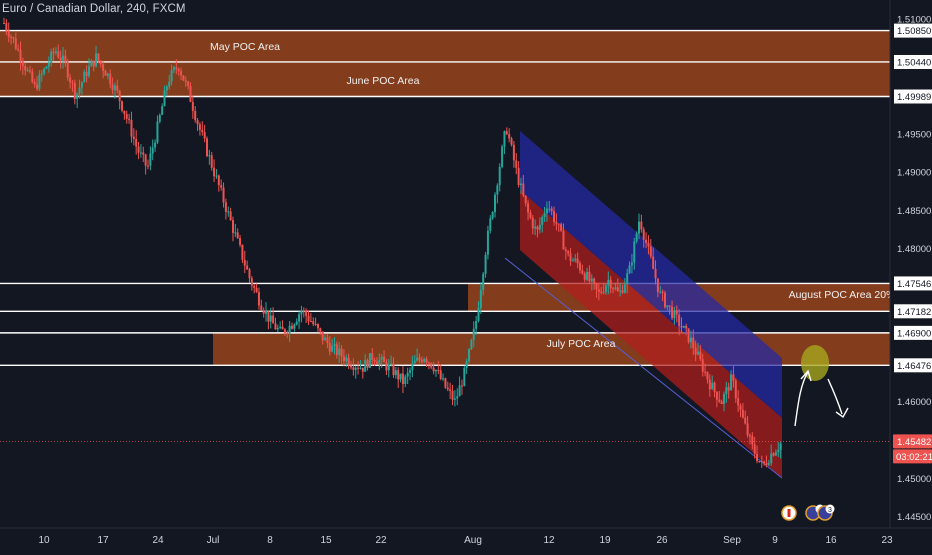 The height and width of the screenshot is (555, 932). Describe the element at coordinates (815, 363) in the screenshot. I see `target-circle` at that location.